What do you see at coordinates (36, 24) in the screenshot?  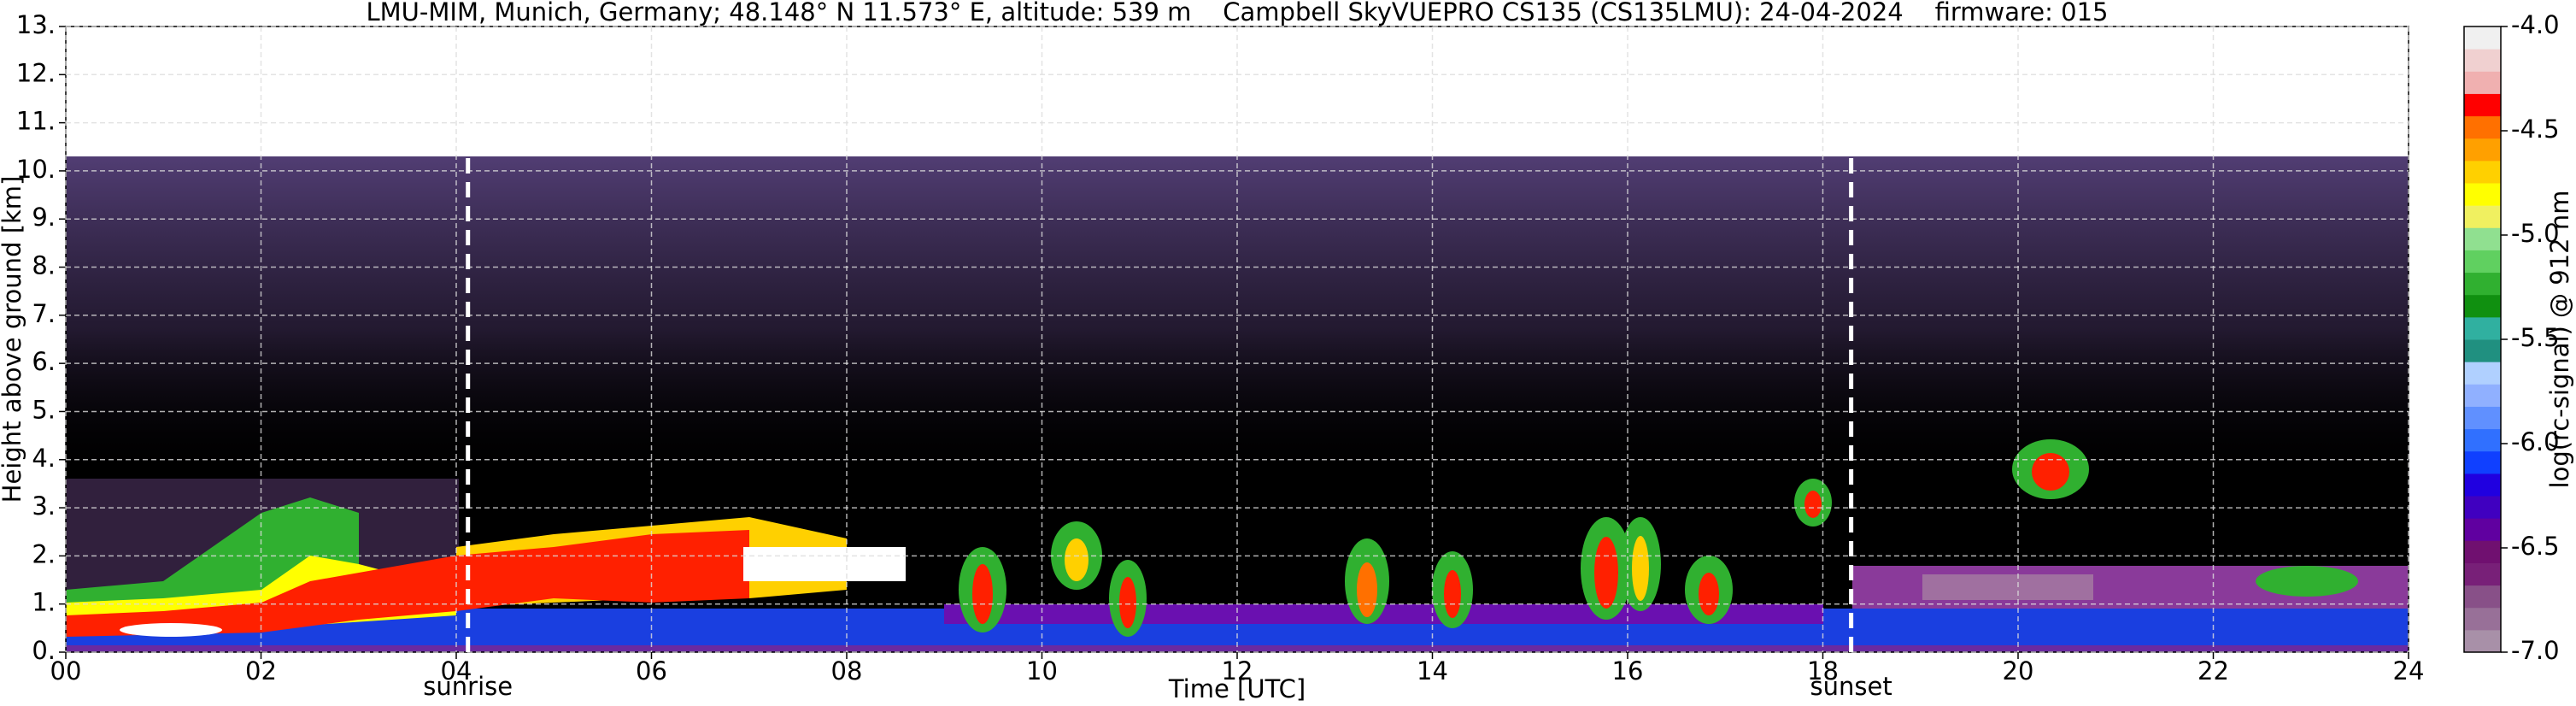 I see `y-tick-label: 13.` at bounding box center [36, 24].